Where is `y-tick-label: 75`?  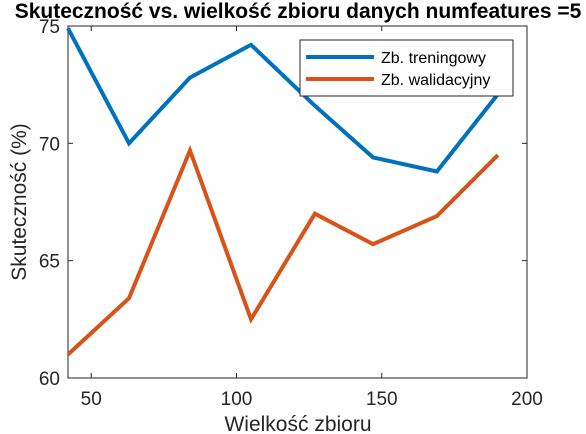 y-tick-label: 75 is located at coordinates (49, 27).